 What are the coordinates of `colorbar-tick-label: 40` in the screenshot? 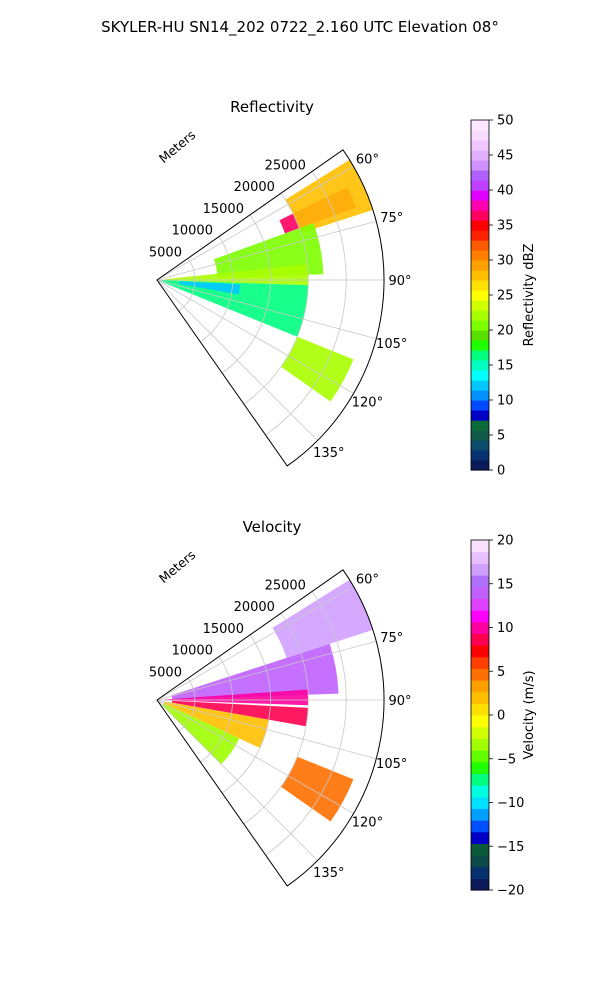 It's located at (505, 191).